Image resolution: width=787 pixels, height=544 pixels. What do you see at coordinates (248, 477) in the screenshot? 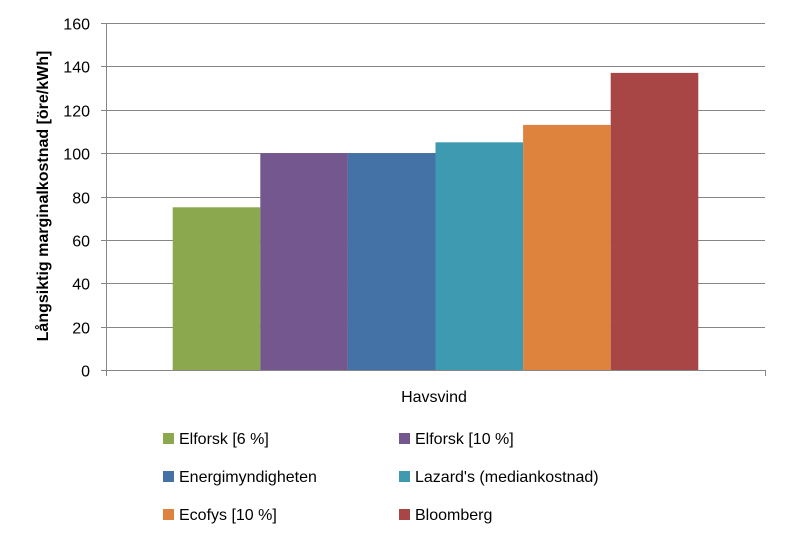
I see `legend-label: Energimyndigheten` at bounding box center [248, 477].